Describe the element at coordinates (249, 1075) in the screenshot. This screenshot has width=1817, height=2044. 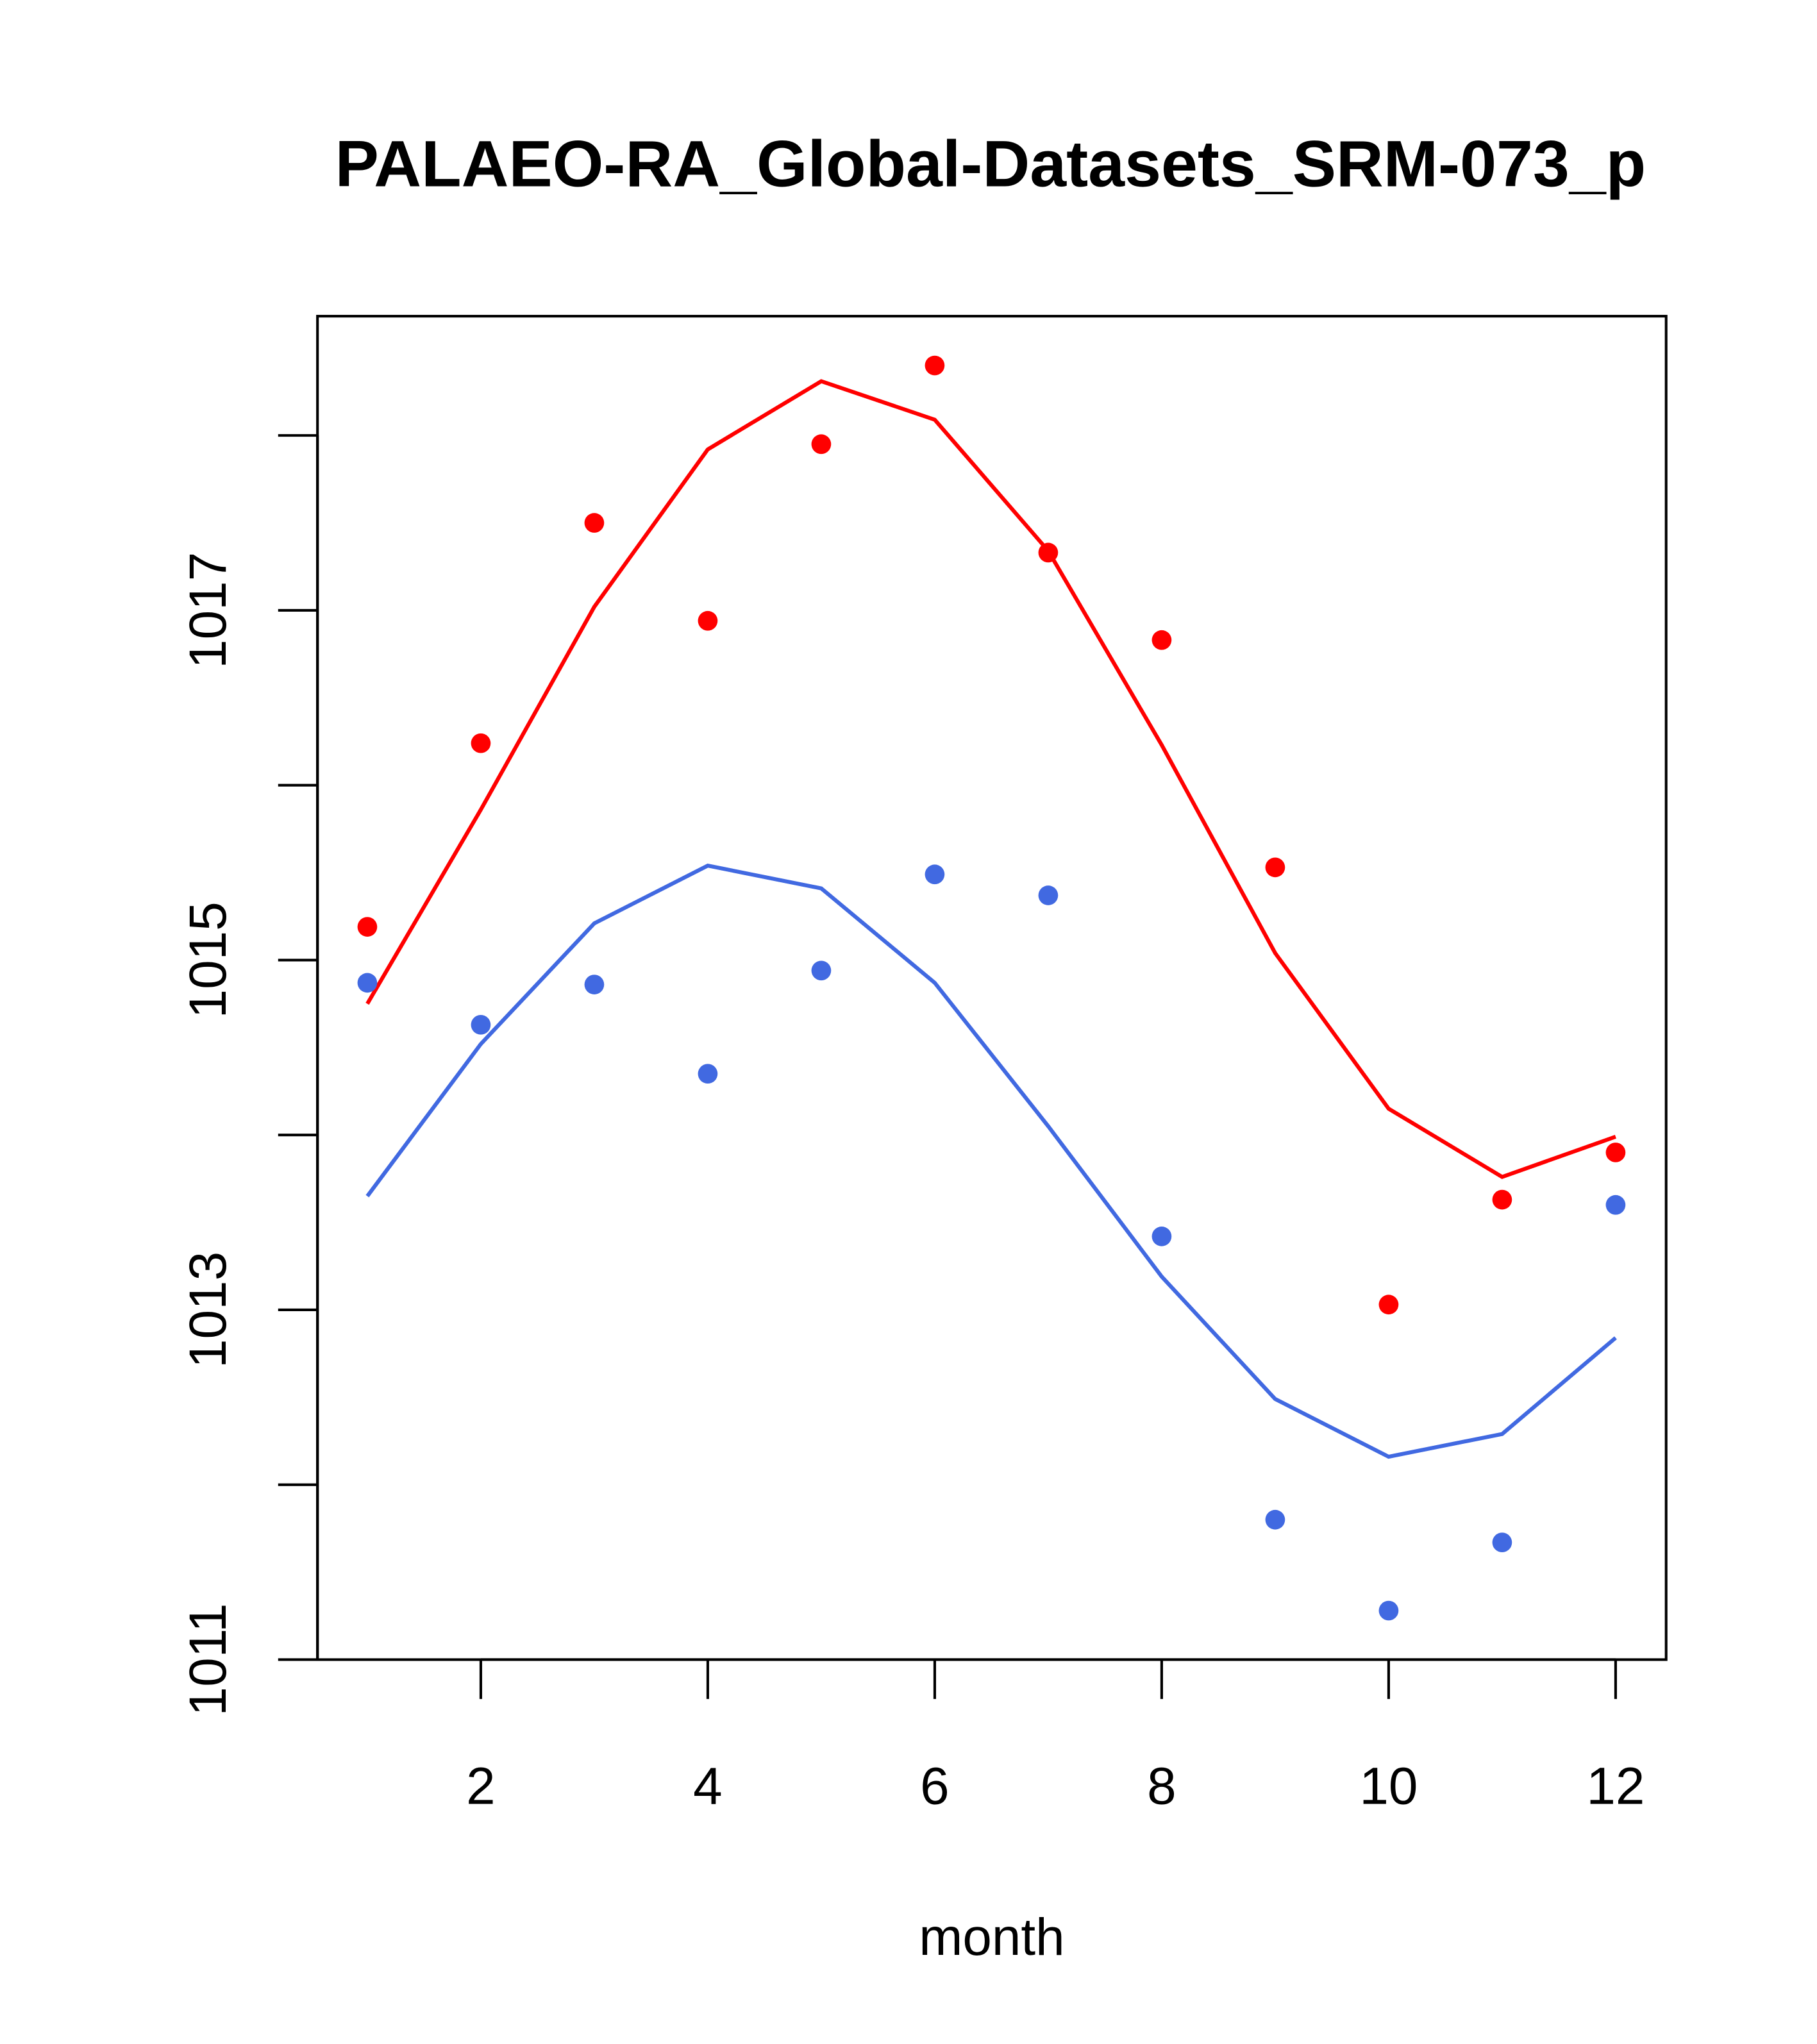
I see `y-axis: 1011 1013 1015 1017` at that location.